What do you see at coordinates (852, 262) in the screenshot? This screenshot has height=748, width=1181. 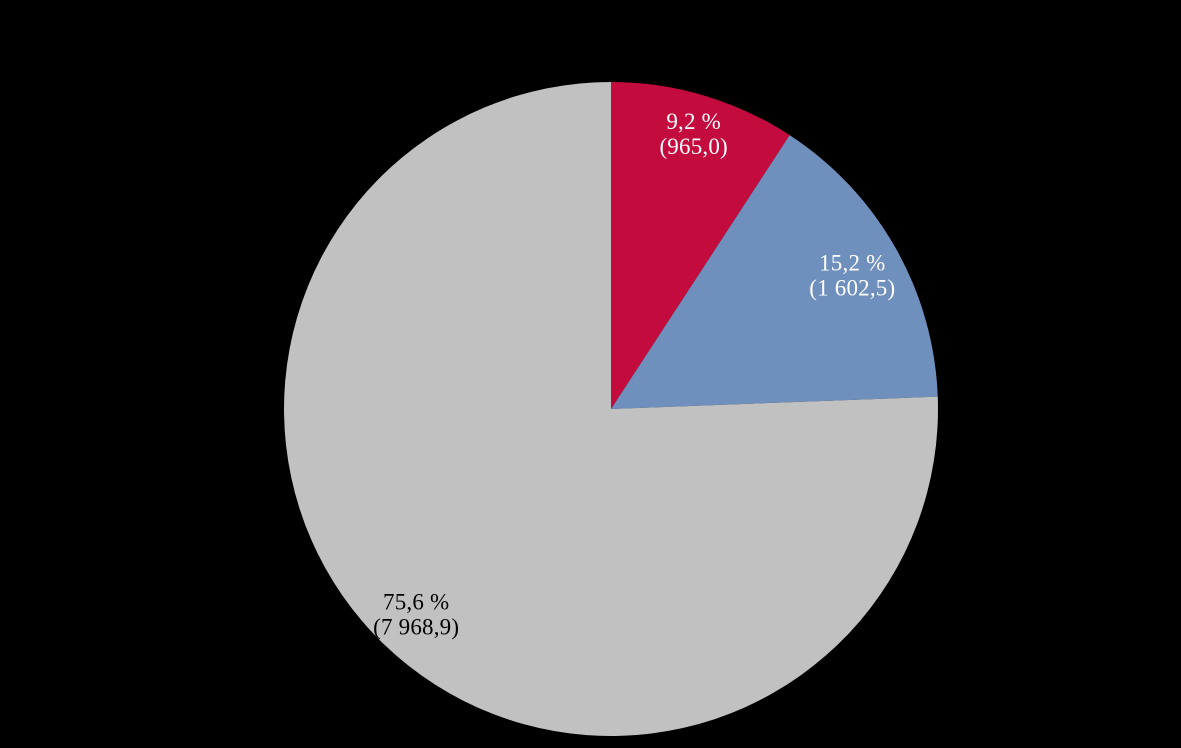 I see `slice-percent-label: 15,2 %` at bounding box center [852, 262].